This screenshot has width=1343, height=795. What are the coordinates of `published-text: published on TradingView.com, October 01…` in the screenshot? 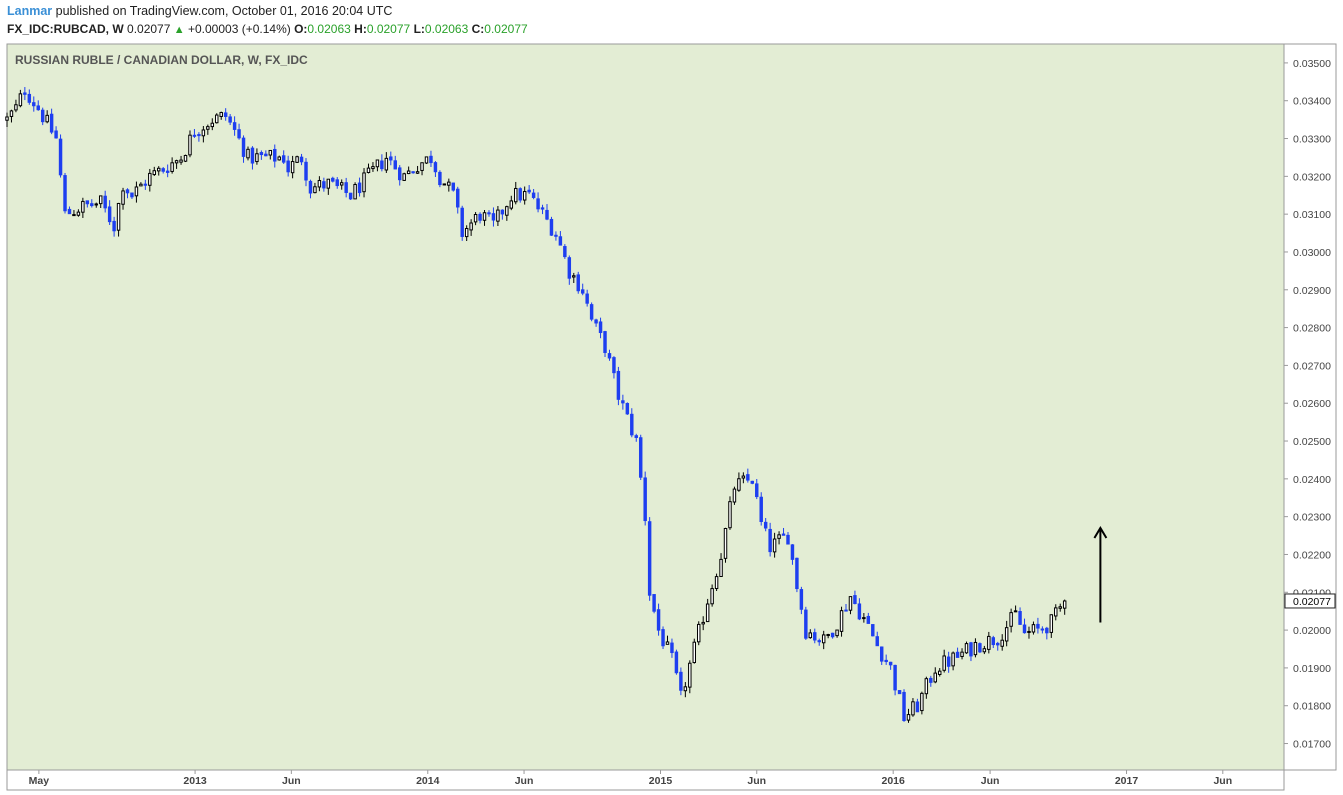 It's located at (222, 11).